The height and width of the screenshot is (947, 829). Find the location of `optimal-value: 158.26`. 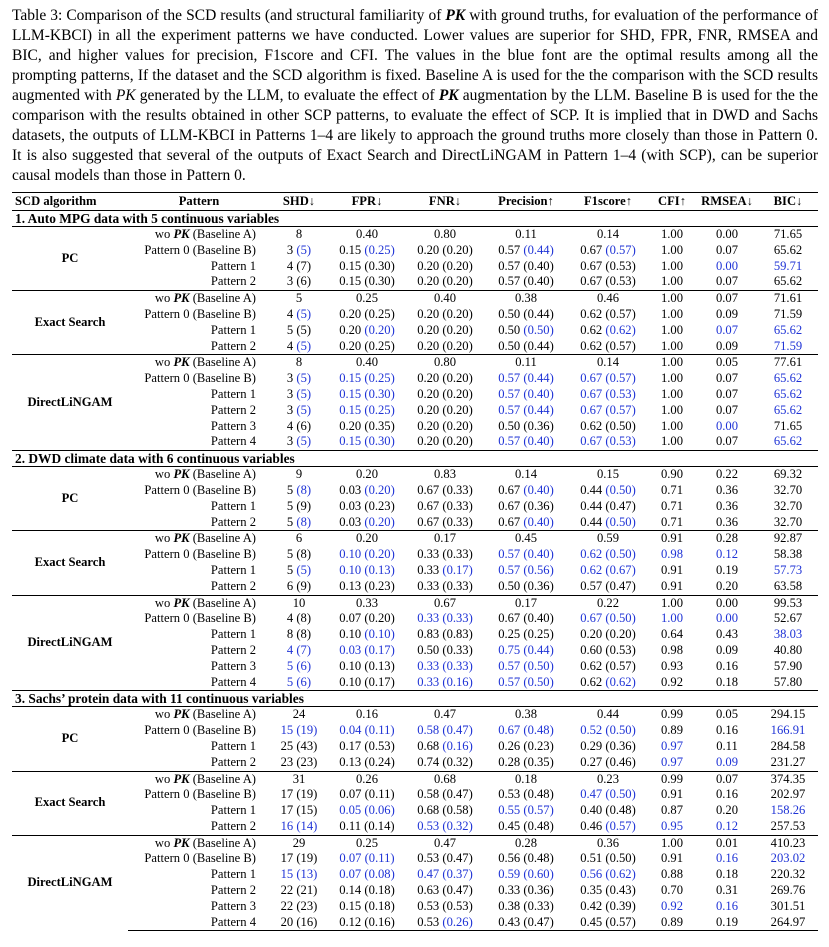

optimal-value: 158.26 is located at coordinates (788, 810).